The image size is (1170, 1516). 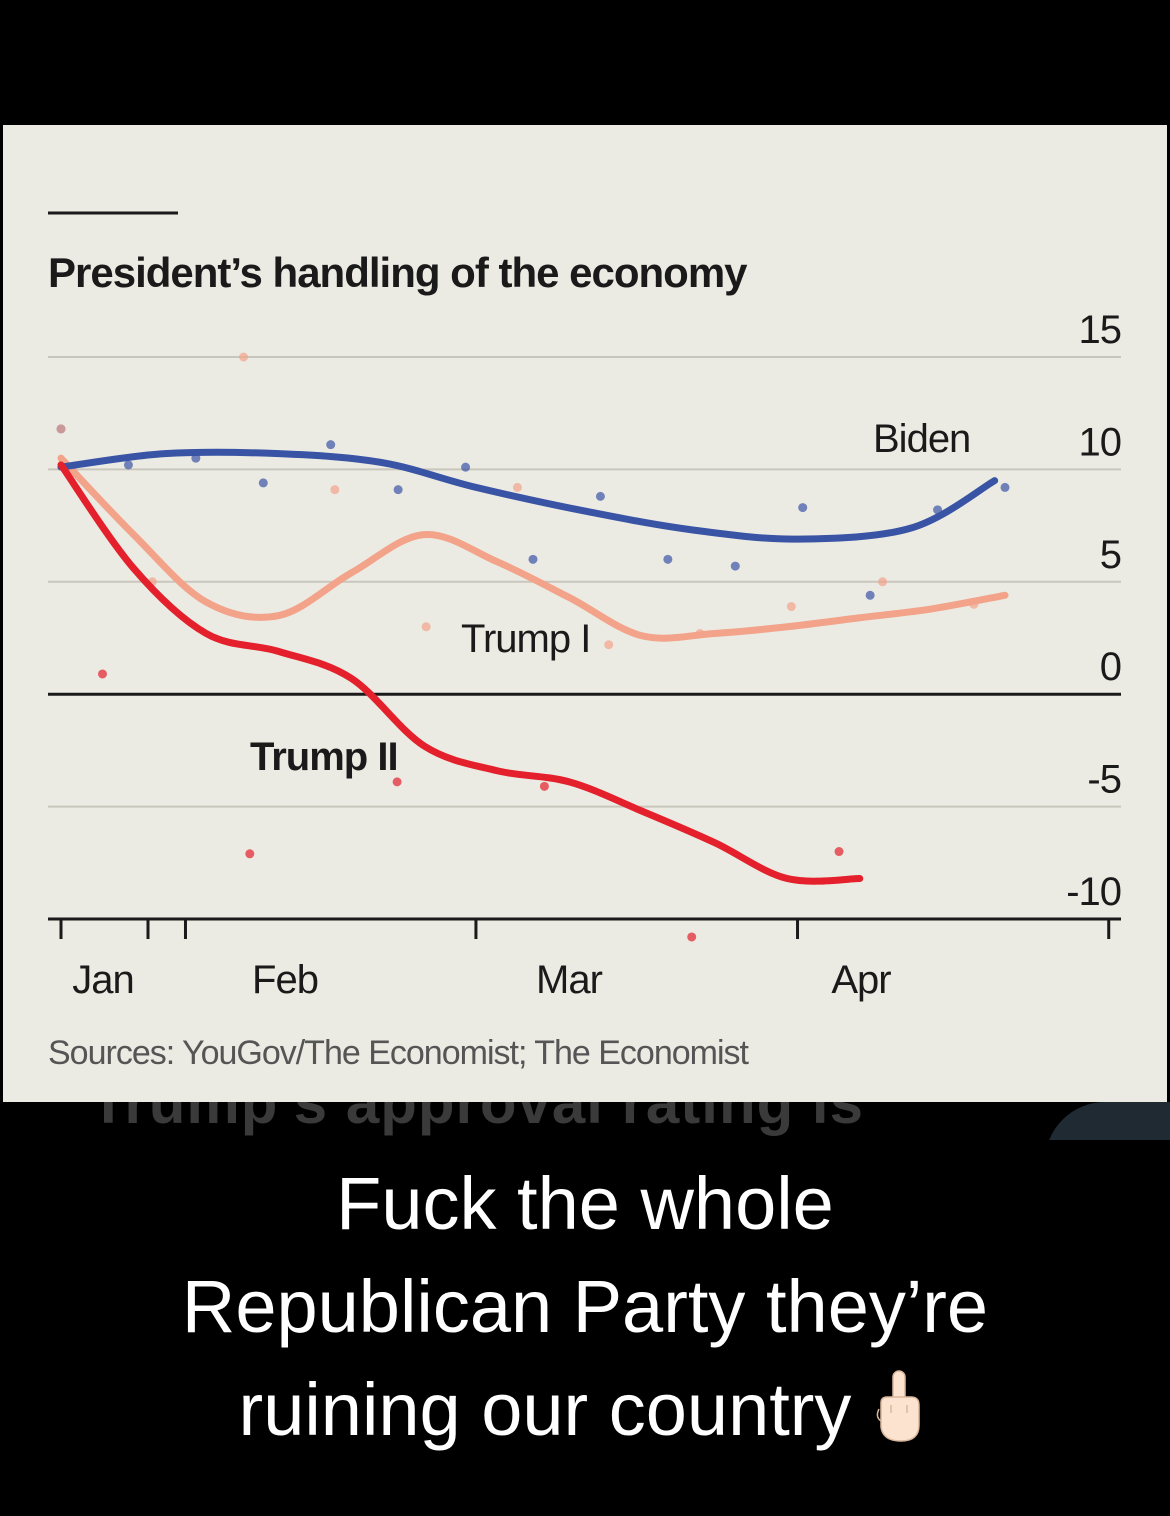 What do you see at coordinates (477, 1119) in the screenshot?
I see `background-overlay-text: Trump’s approval rating is` at bounding box center [477, 1119].